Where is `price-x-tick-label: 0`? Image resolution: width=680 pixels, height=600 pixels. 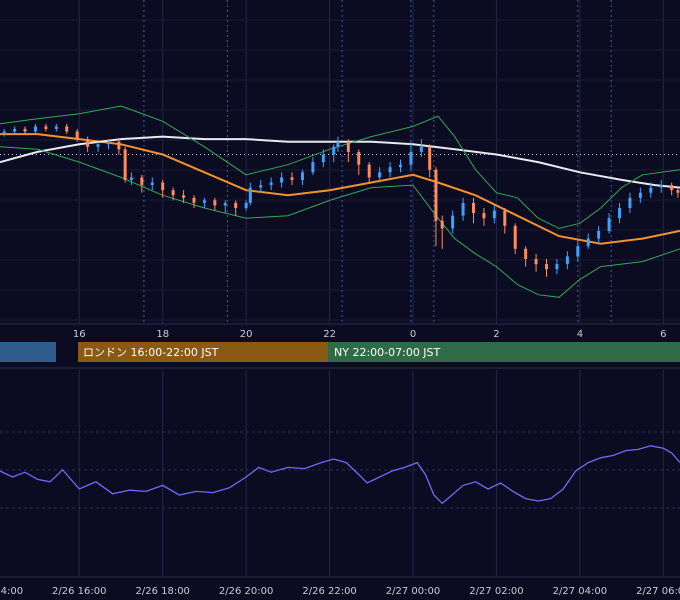
price-x-tick-label: 0 is located at coordinates (413, 334).